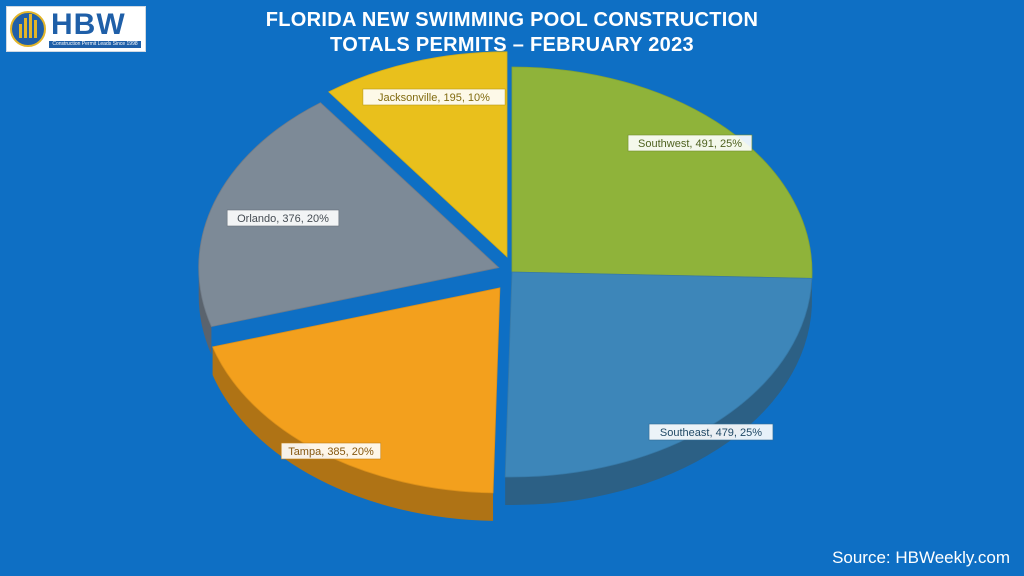 The image size is (1024, 576). I want to click on pie-slice-southwest, so click(662, 172).